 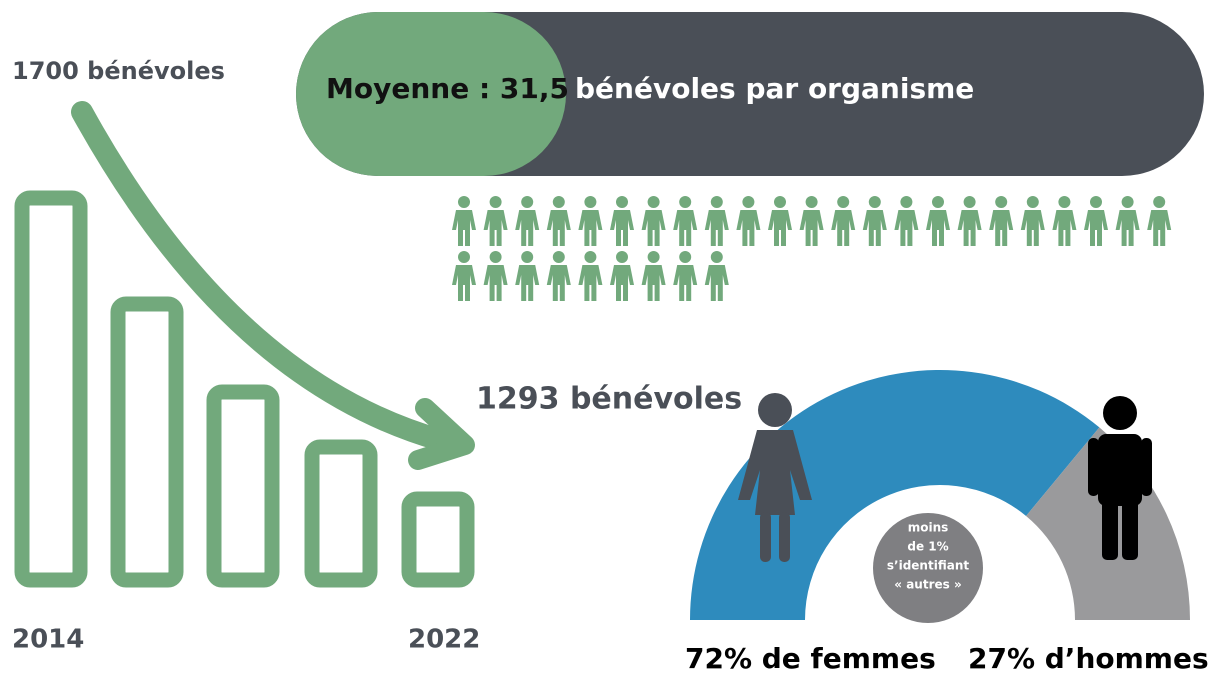 What do you see at coordinates (447, 88) in the screenshot?
I see `average-label: Moyenne : 31,5` at bounding box center [447, 88].